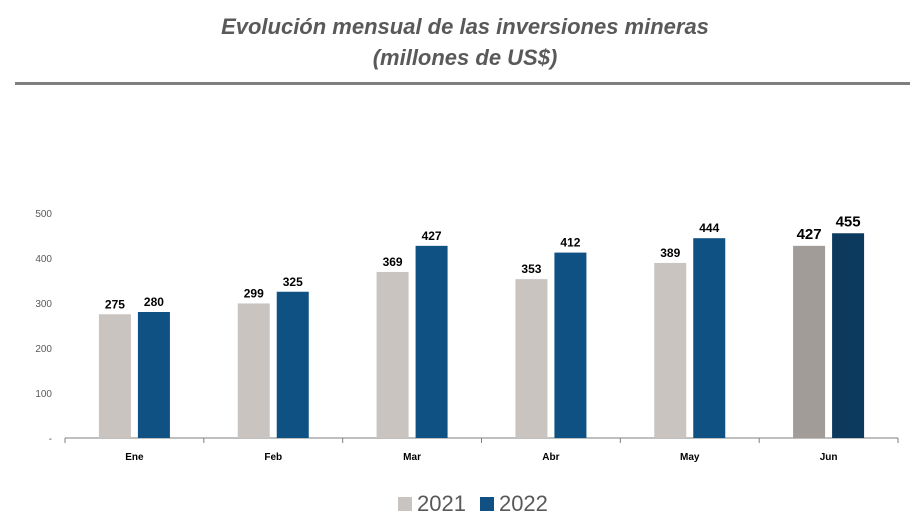  What do you see at coordinates (253, 370) in the screenshot?
I see `bar-2021-feb` at bounding box center [253, 370].